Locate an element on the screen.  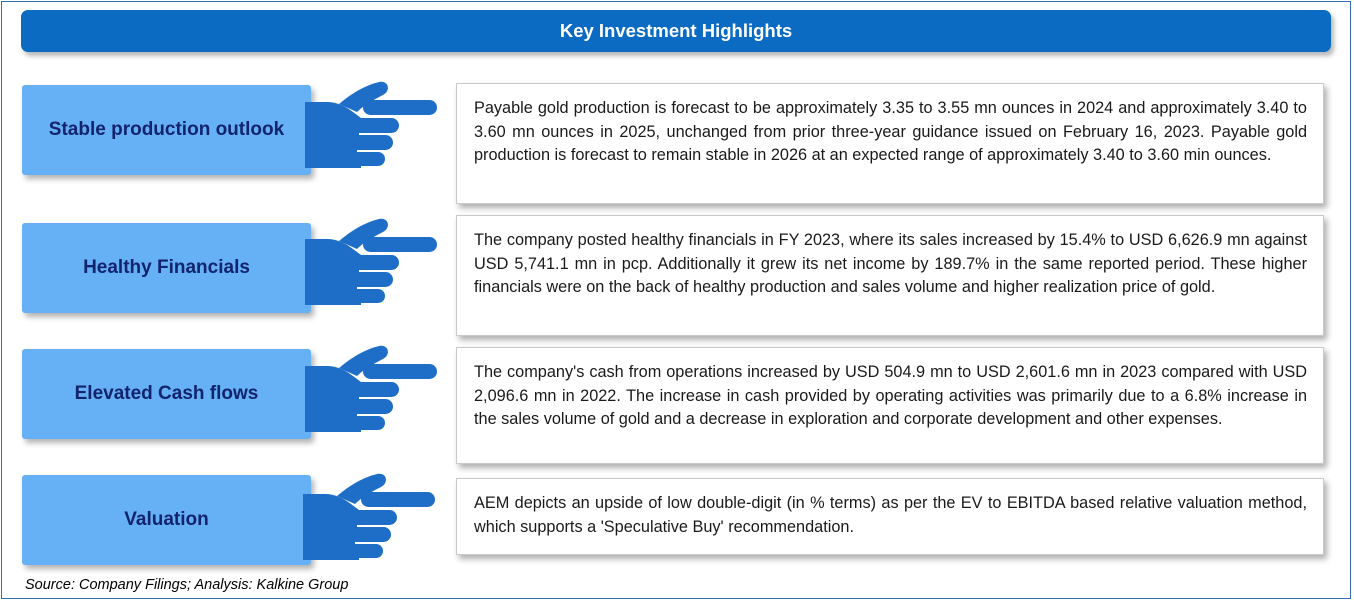
page-title: Key Investment Highlights is located at coordinates (676, 31).